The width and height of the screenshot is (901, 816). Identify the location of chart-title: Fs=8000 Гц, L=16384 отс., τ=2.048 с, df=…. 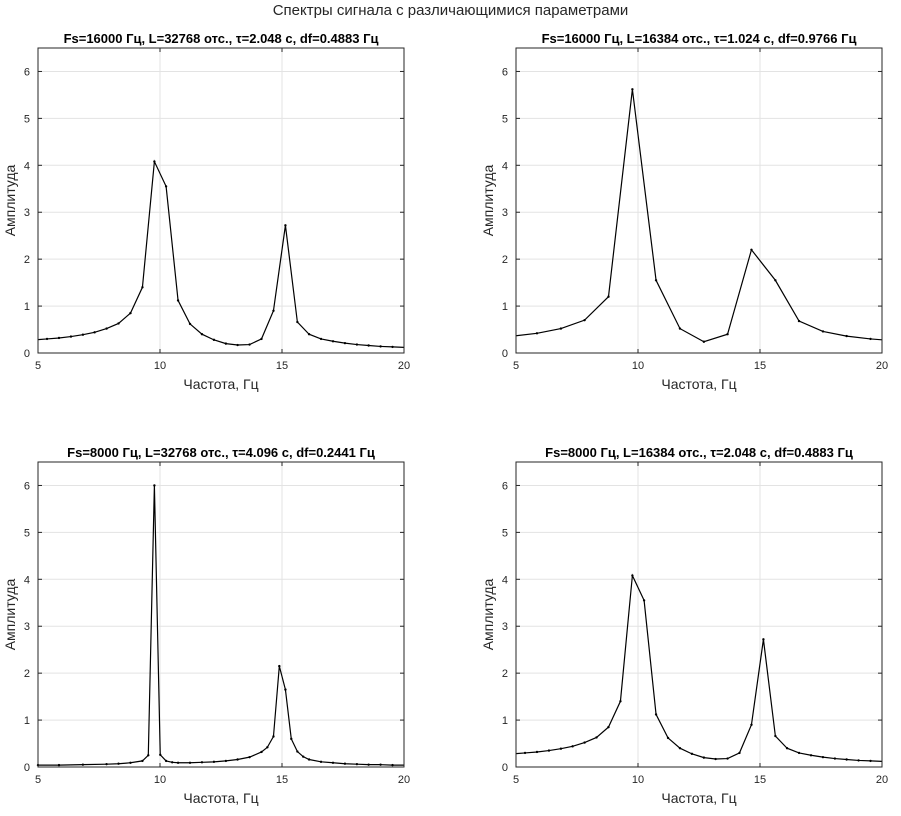
(699, 452).